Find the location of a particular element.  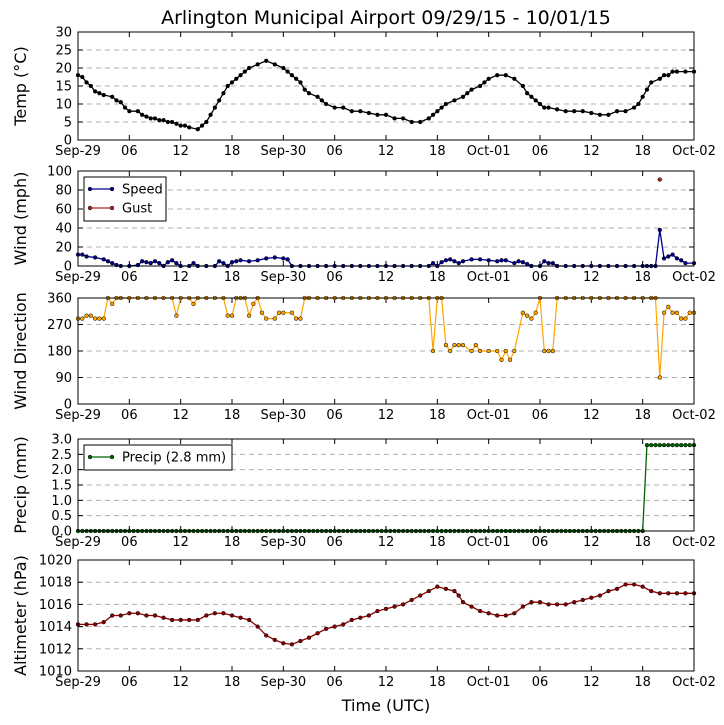

wind-direction-y-tick-label: 90 is located at coordinates (63, 378).